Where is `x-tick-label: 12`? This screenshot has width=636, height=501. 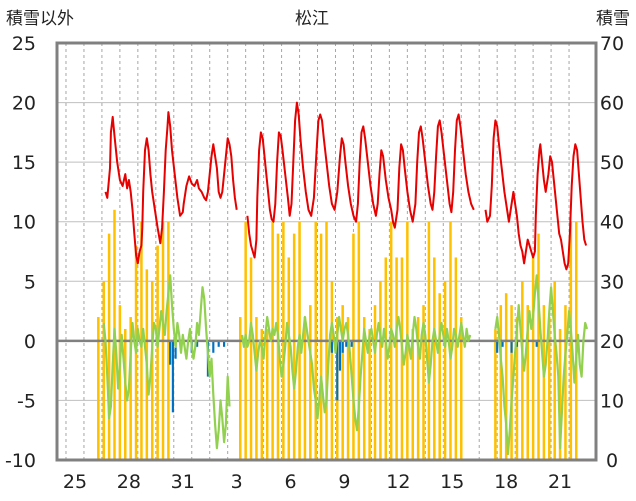
x-tick-label: 12 is located at coordinates (398, 482).